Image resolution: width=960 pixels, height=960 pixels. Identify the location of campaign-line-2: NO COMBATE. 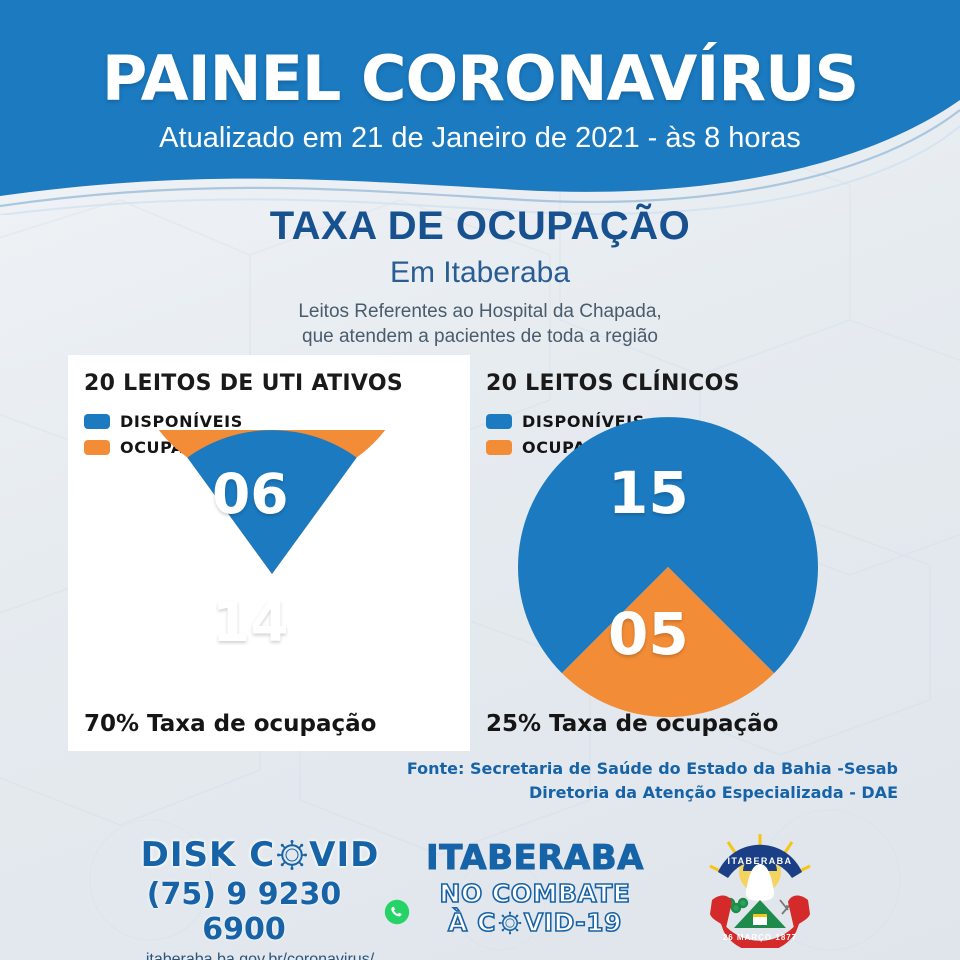
(535, 893).